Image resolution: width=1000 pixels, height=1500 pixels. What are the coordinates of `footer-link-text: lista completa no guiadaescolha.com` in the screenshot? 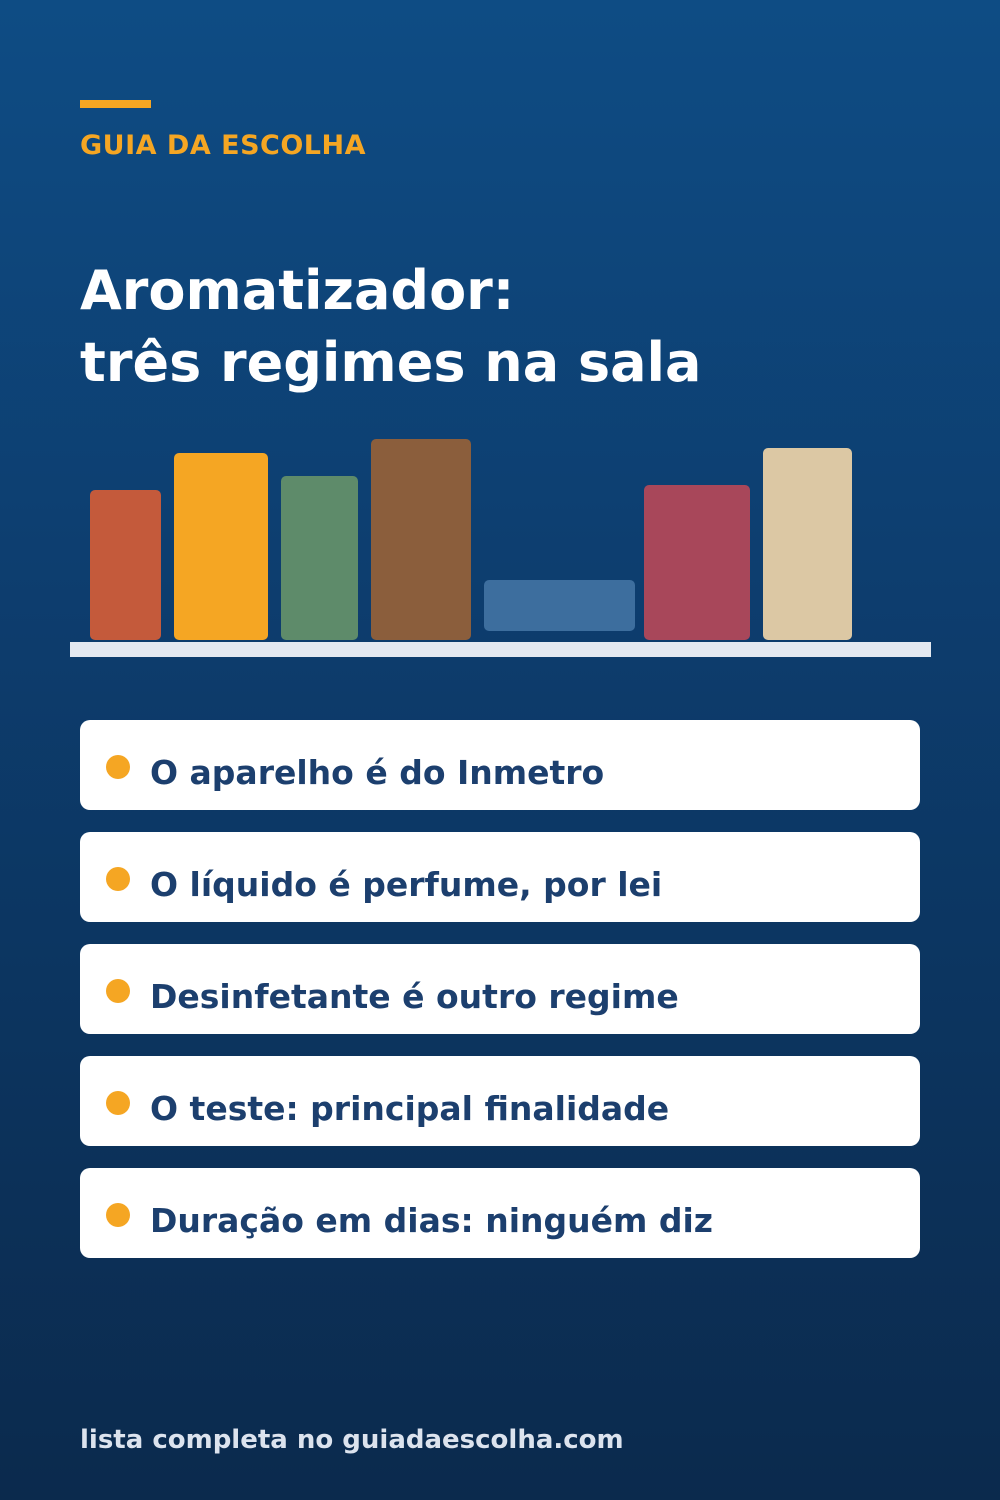 It's located at (352, 1440).